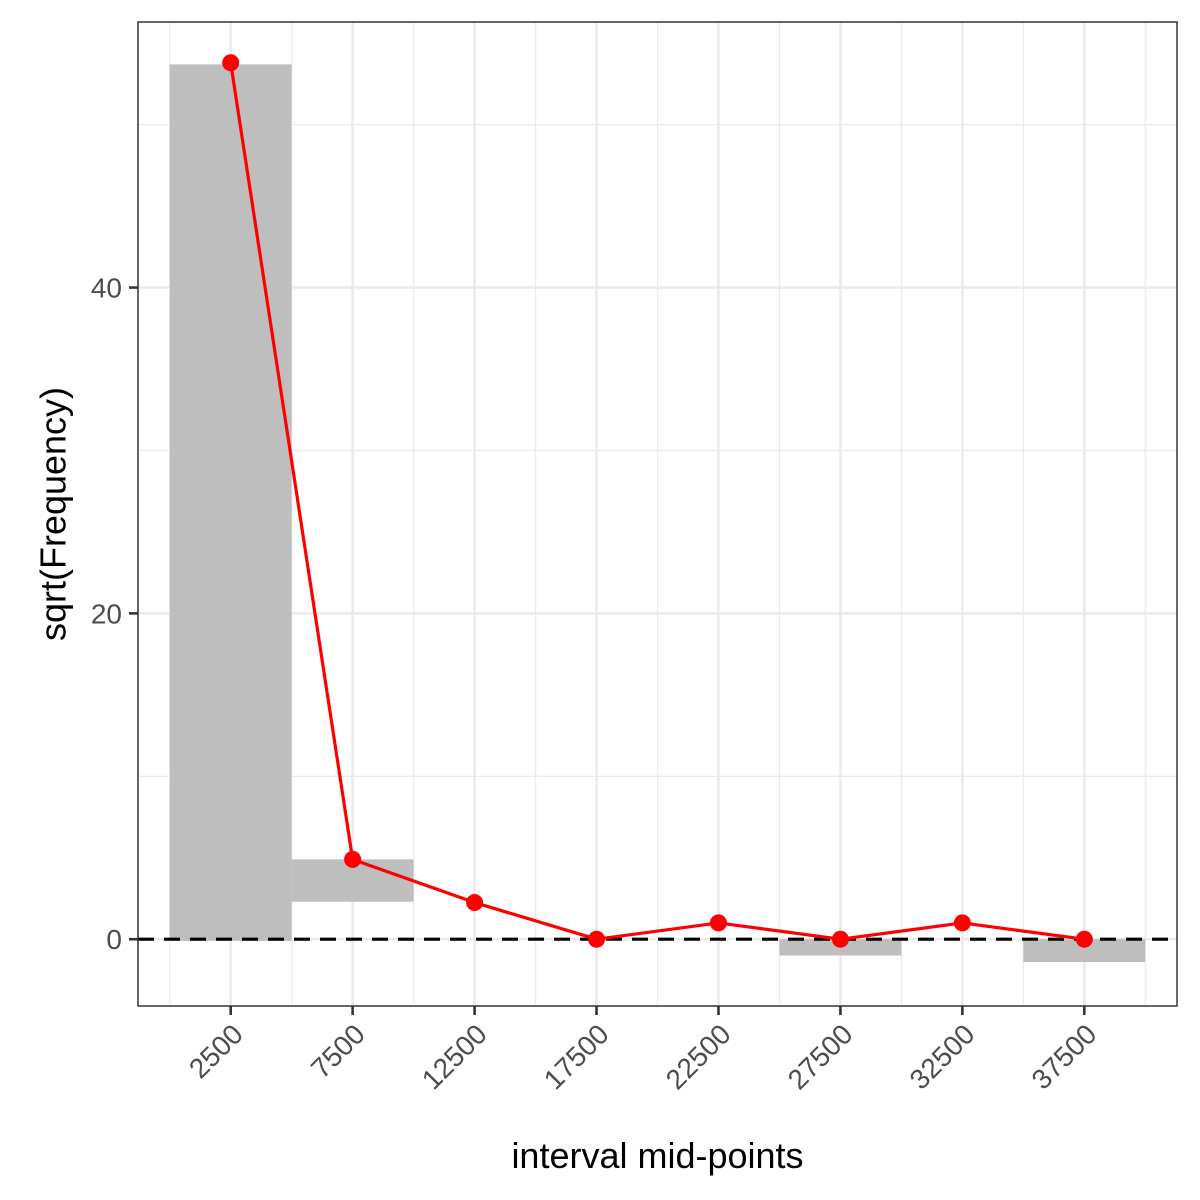  What do you see at coordinates (114, 939) in the screenshot?
I see `y-tick-label: 0` at bounding box center [114, 939].